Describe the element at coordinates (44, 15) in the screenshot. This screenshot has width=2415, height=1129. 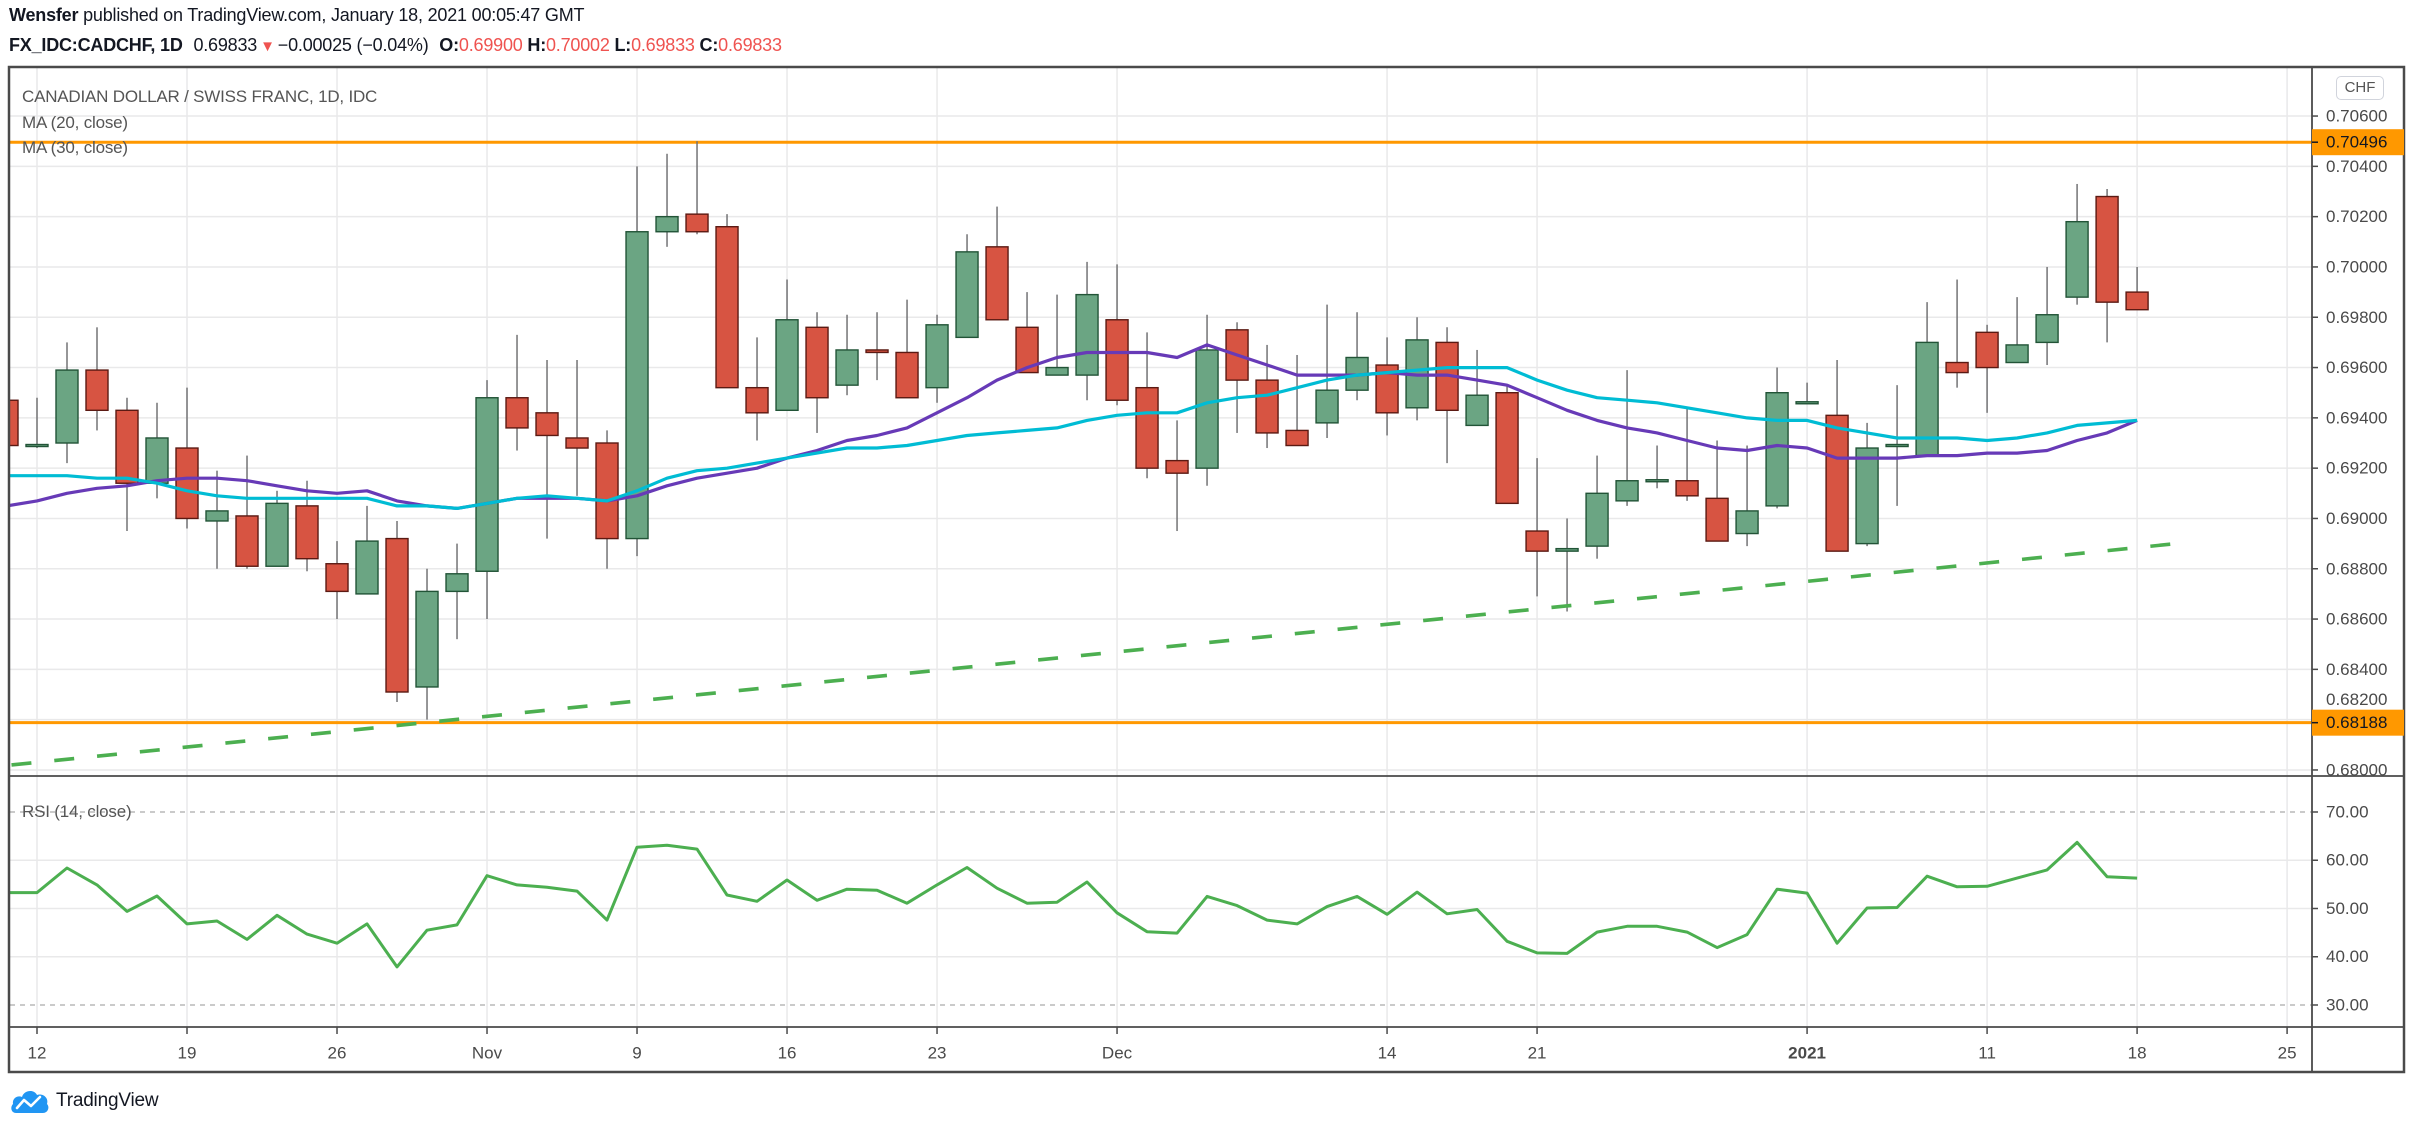
I see `publisher-name: Wensfer` at that location.